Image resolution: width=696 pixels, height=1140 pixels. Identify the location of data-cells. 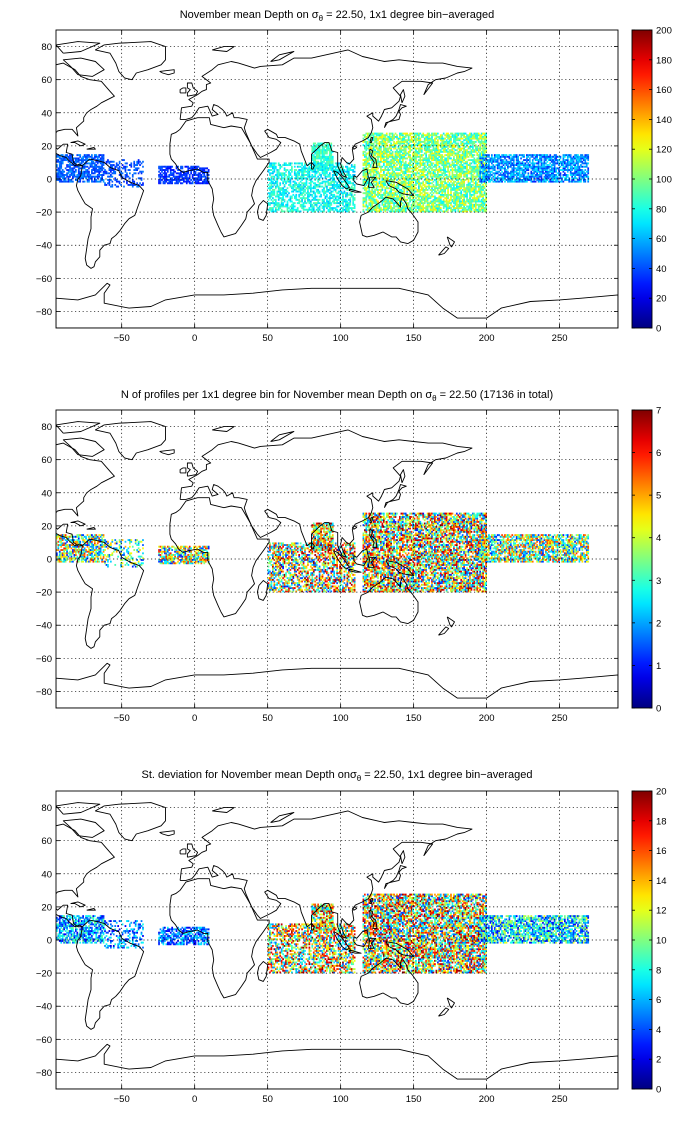
(323, 172).